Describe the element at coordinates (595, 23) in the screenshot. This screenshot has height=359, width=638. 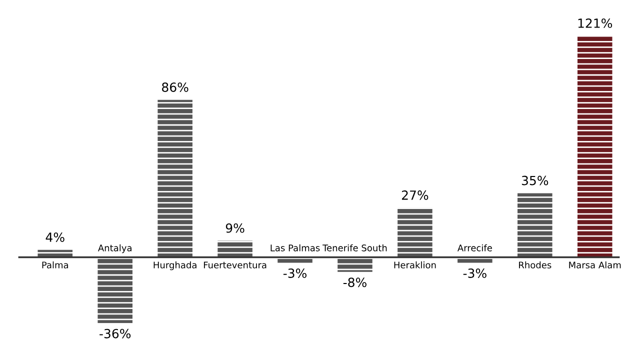
I see `data-label: 121%` at that location.